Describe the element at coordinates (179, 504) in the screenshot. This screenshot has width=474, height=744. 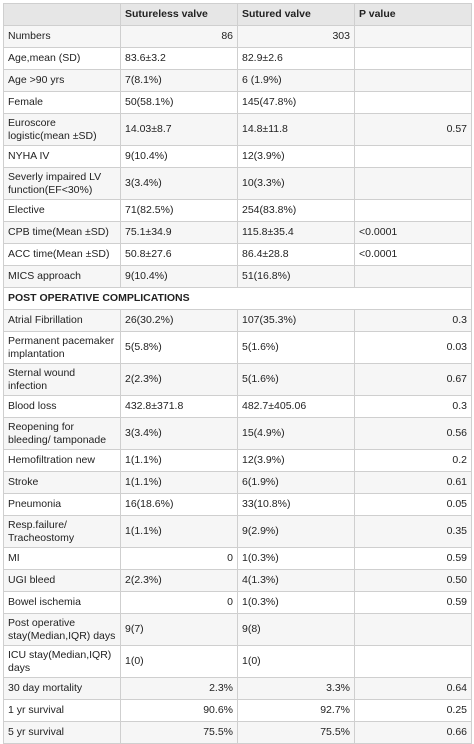
I see `table-cell: 16(18.6%)` at that location.